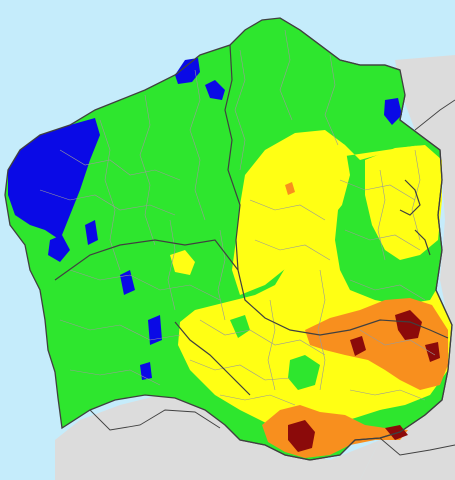 The image size is (455, 480). I want to click on darkred-area-south, so click(301, 436).